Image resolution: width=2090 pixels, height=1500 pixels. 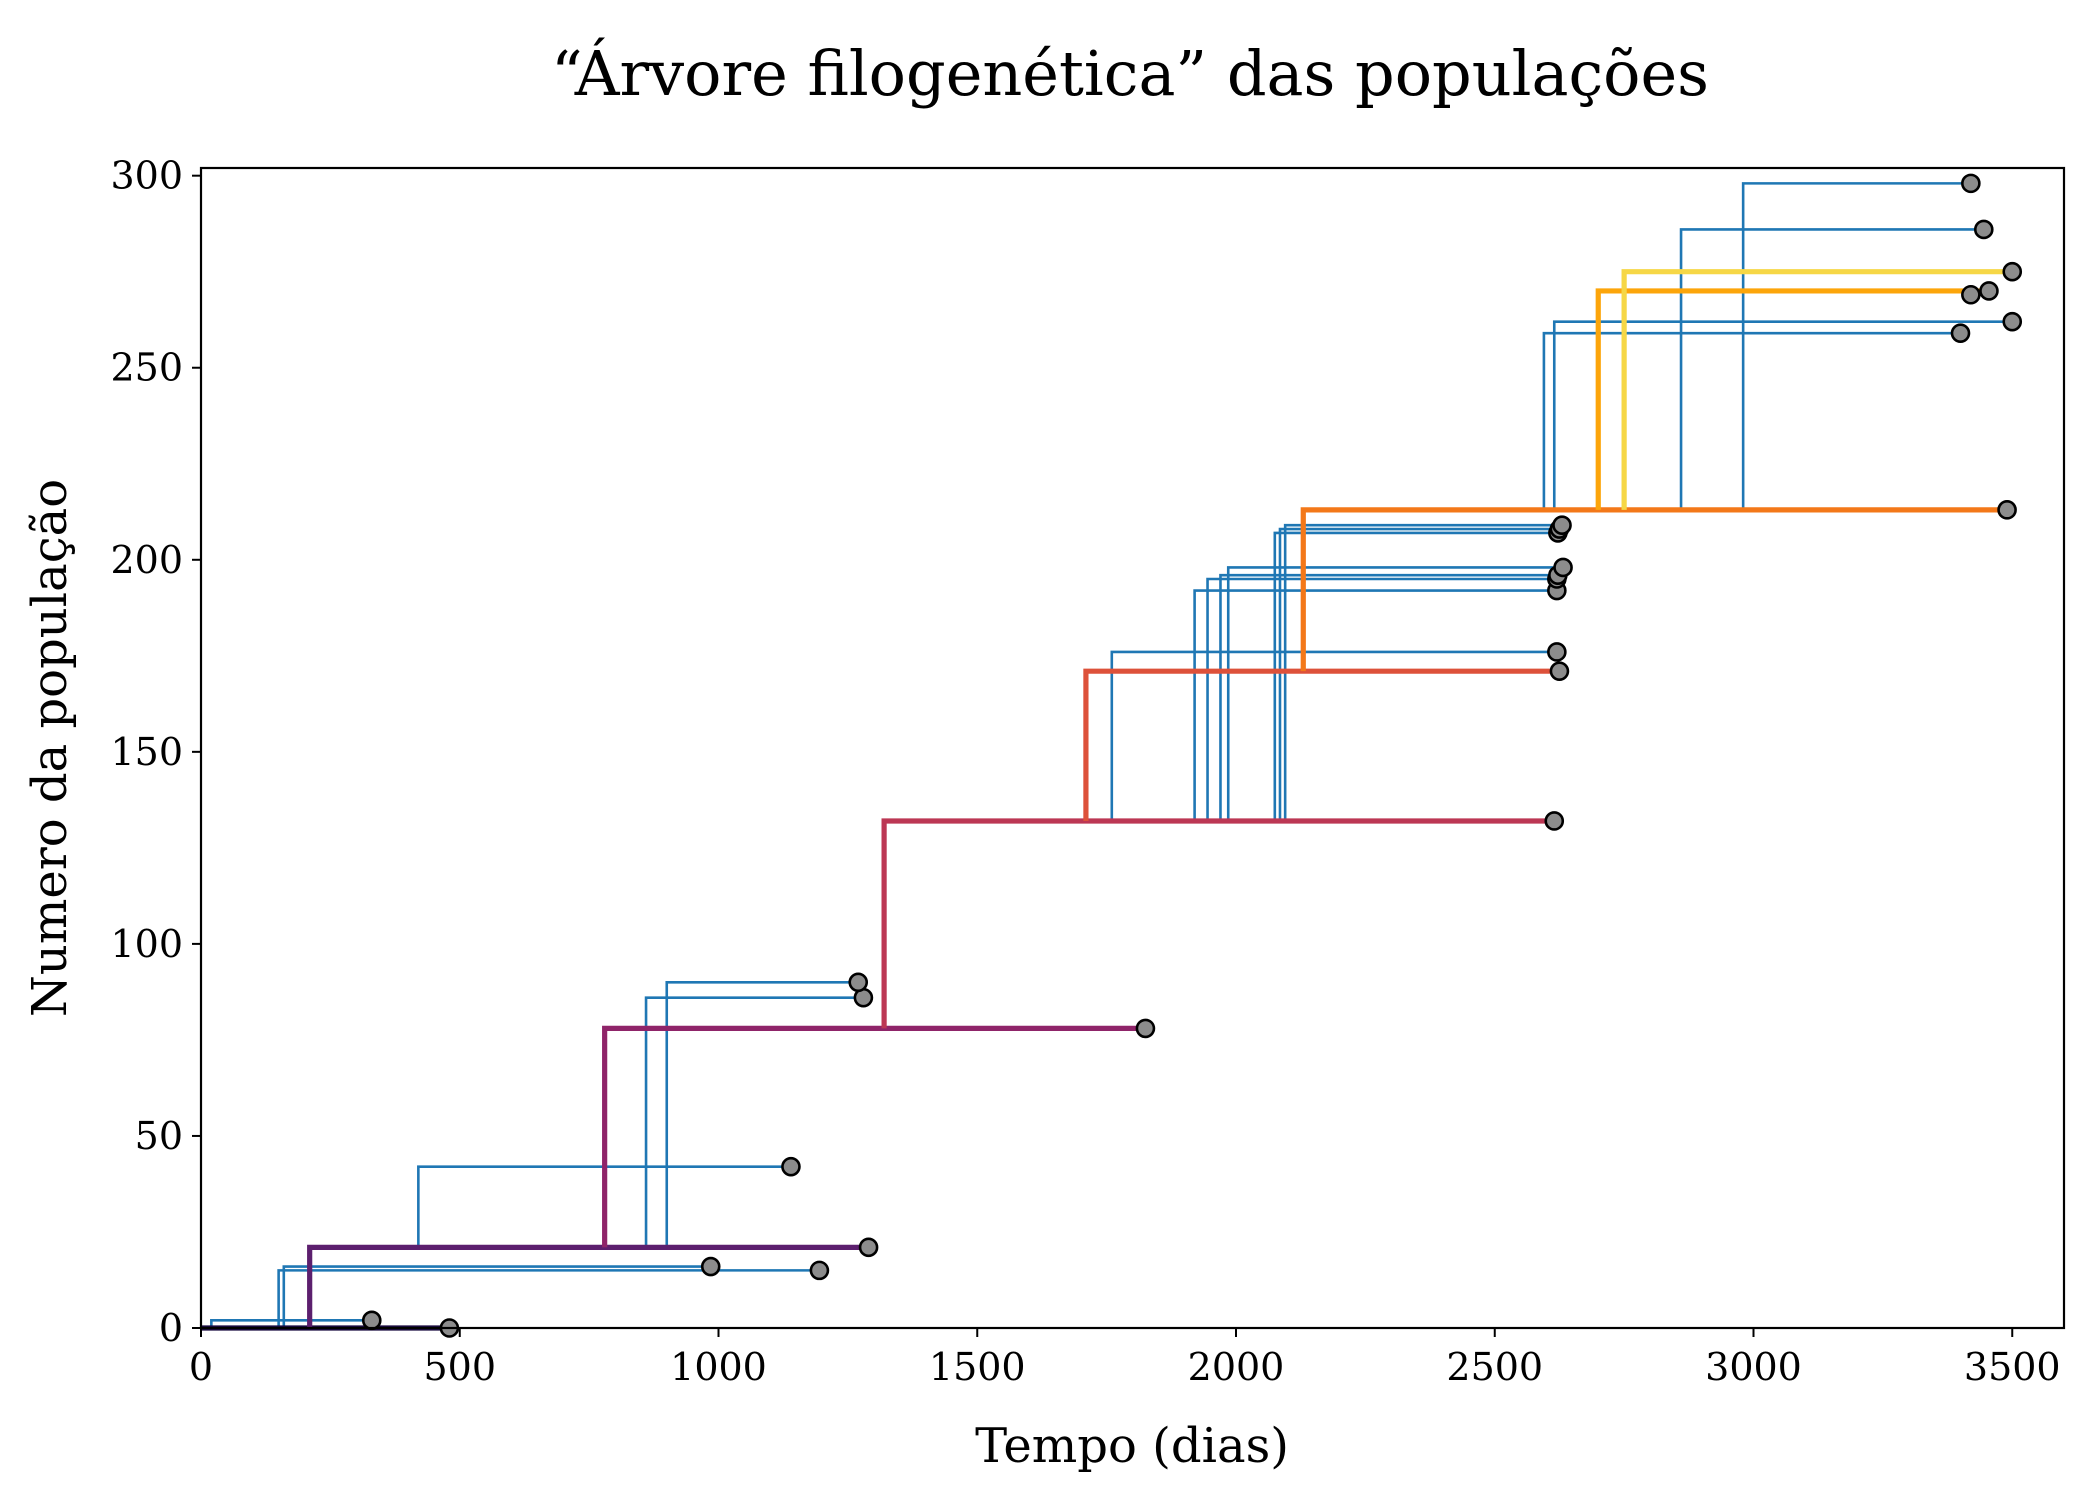 I want to click on x-tick-label-6: 3000, so click(x=1753, y=1367).